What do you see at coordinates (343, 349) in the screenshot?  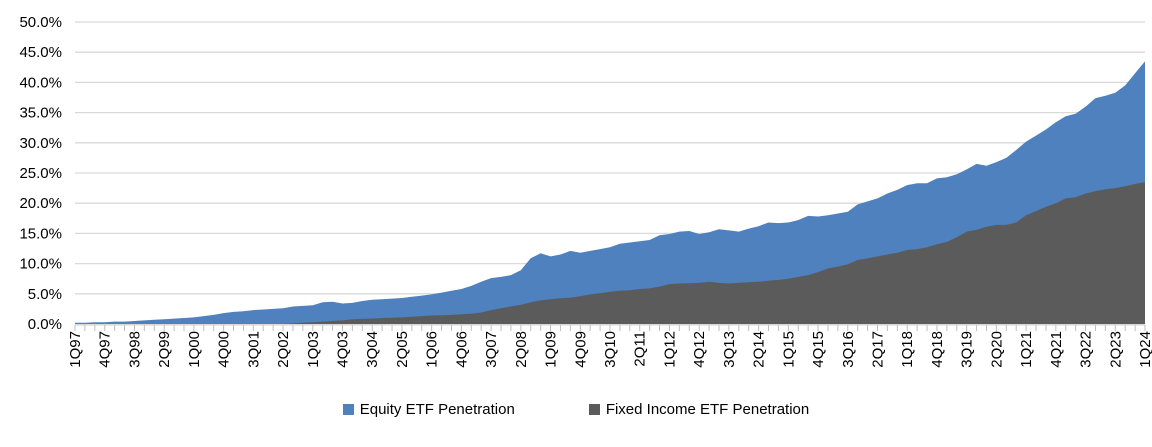 I see `x-tick-label: 4Q03` at bounding box center [343, 349].